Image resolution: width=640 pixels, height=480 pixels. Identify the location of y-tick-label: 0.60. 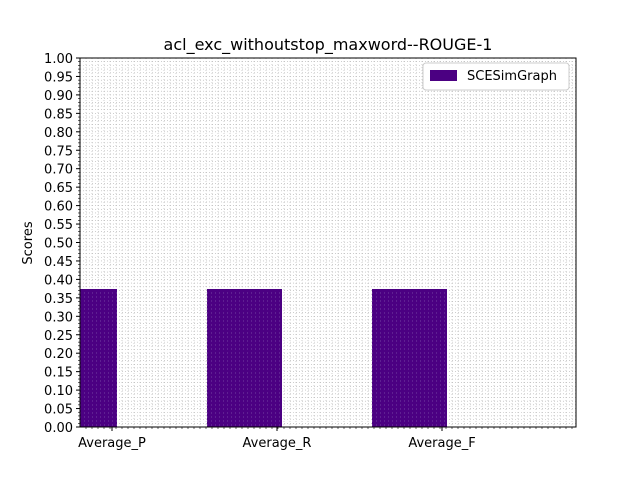
(58, 207).